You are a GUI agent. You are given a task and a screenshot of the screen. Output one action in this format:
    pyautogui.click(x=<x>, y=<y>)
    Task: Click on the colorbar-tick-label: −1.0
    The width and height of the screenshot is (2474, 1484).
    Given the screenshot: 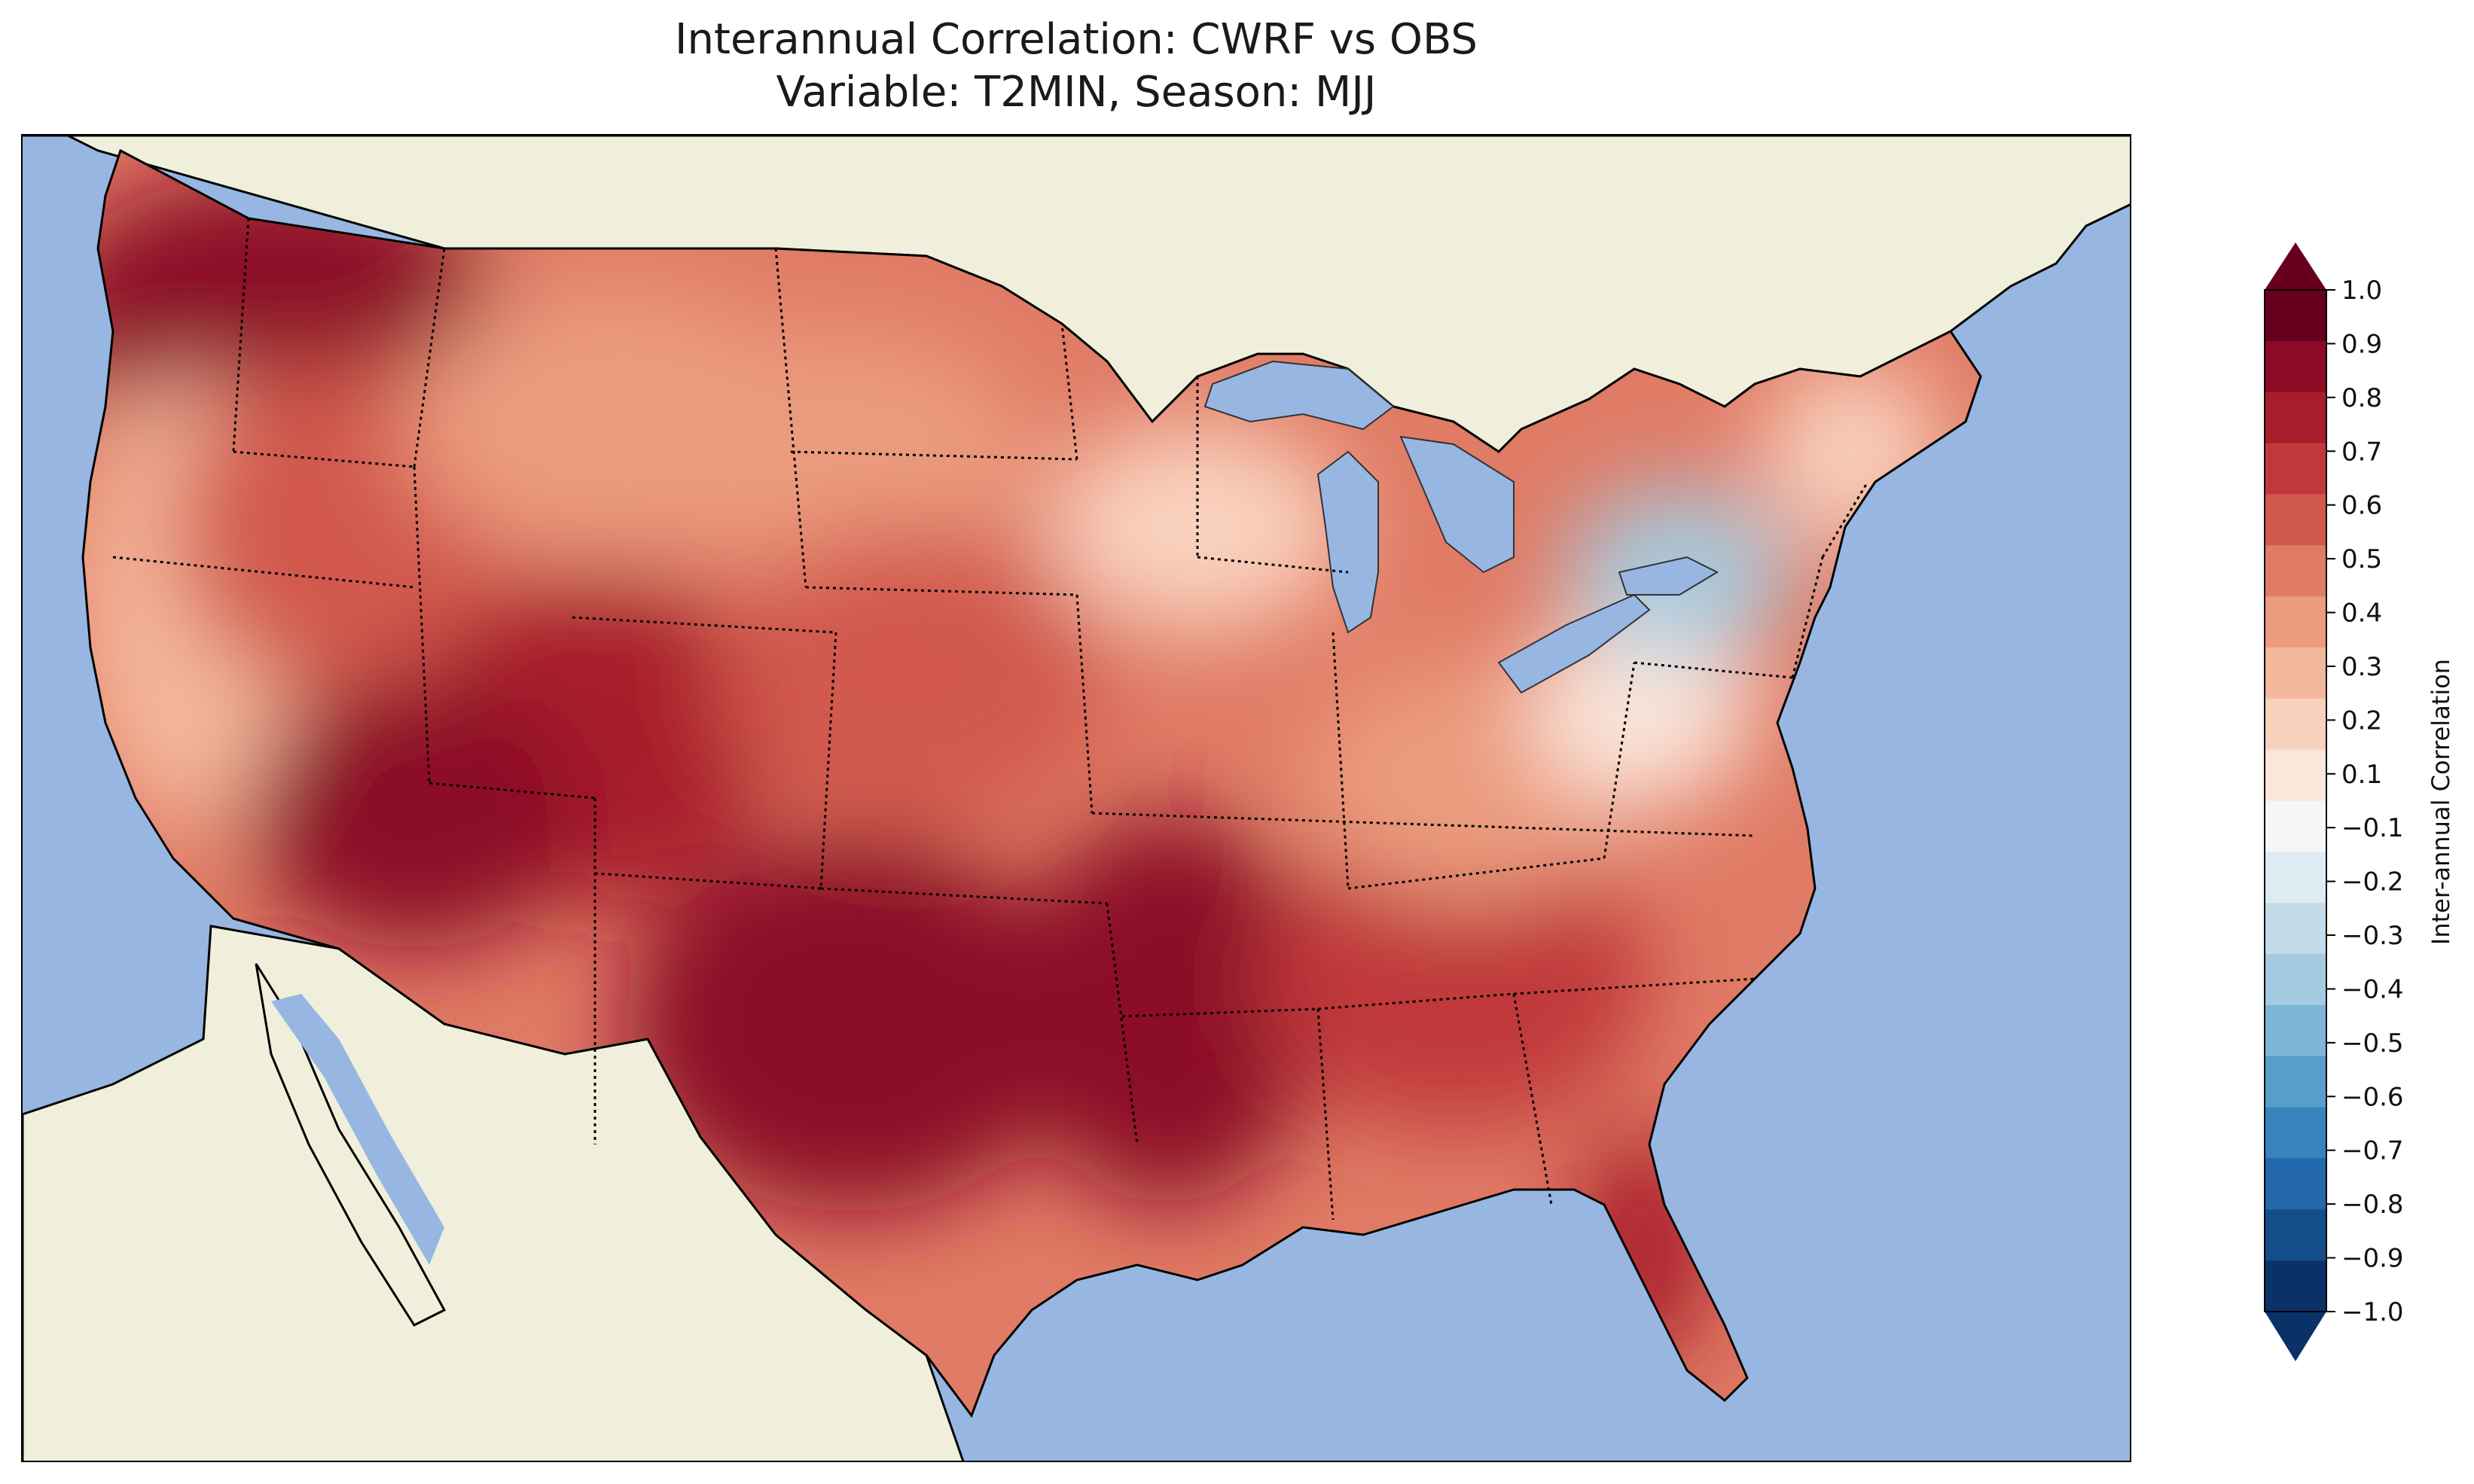 What is the action you would take?
    pyautogui.click(x=2372, y=1312)
    